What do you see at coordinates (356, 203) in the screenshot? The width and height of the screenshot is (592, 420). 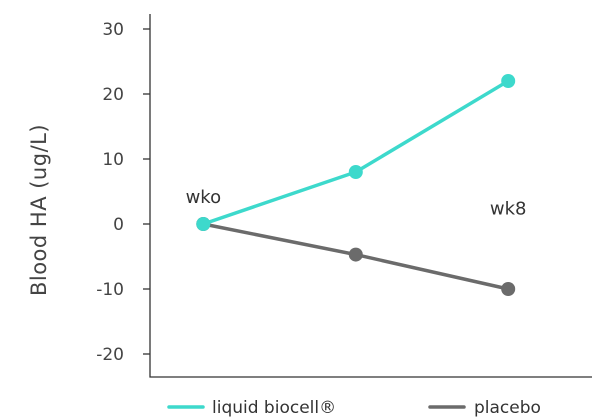 I see `annotations: wko wk8` at bounding box center [356, 203].